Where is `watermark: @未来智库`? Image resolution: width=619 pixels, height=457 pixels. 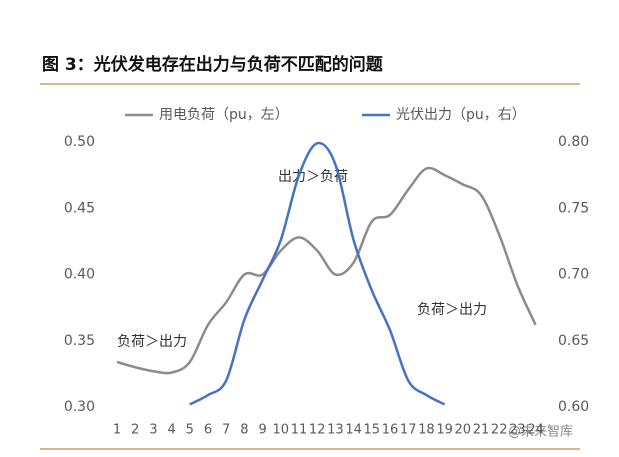 watermark: @未来智库 is located at coordinates (540, 432).